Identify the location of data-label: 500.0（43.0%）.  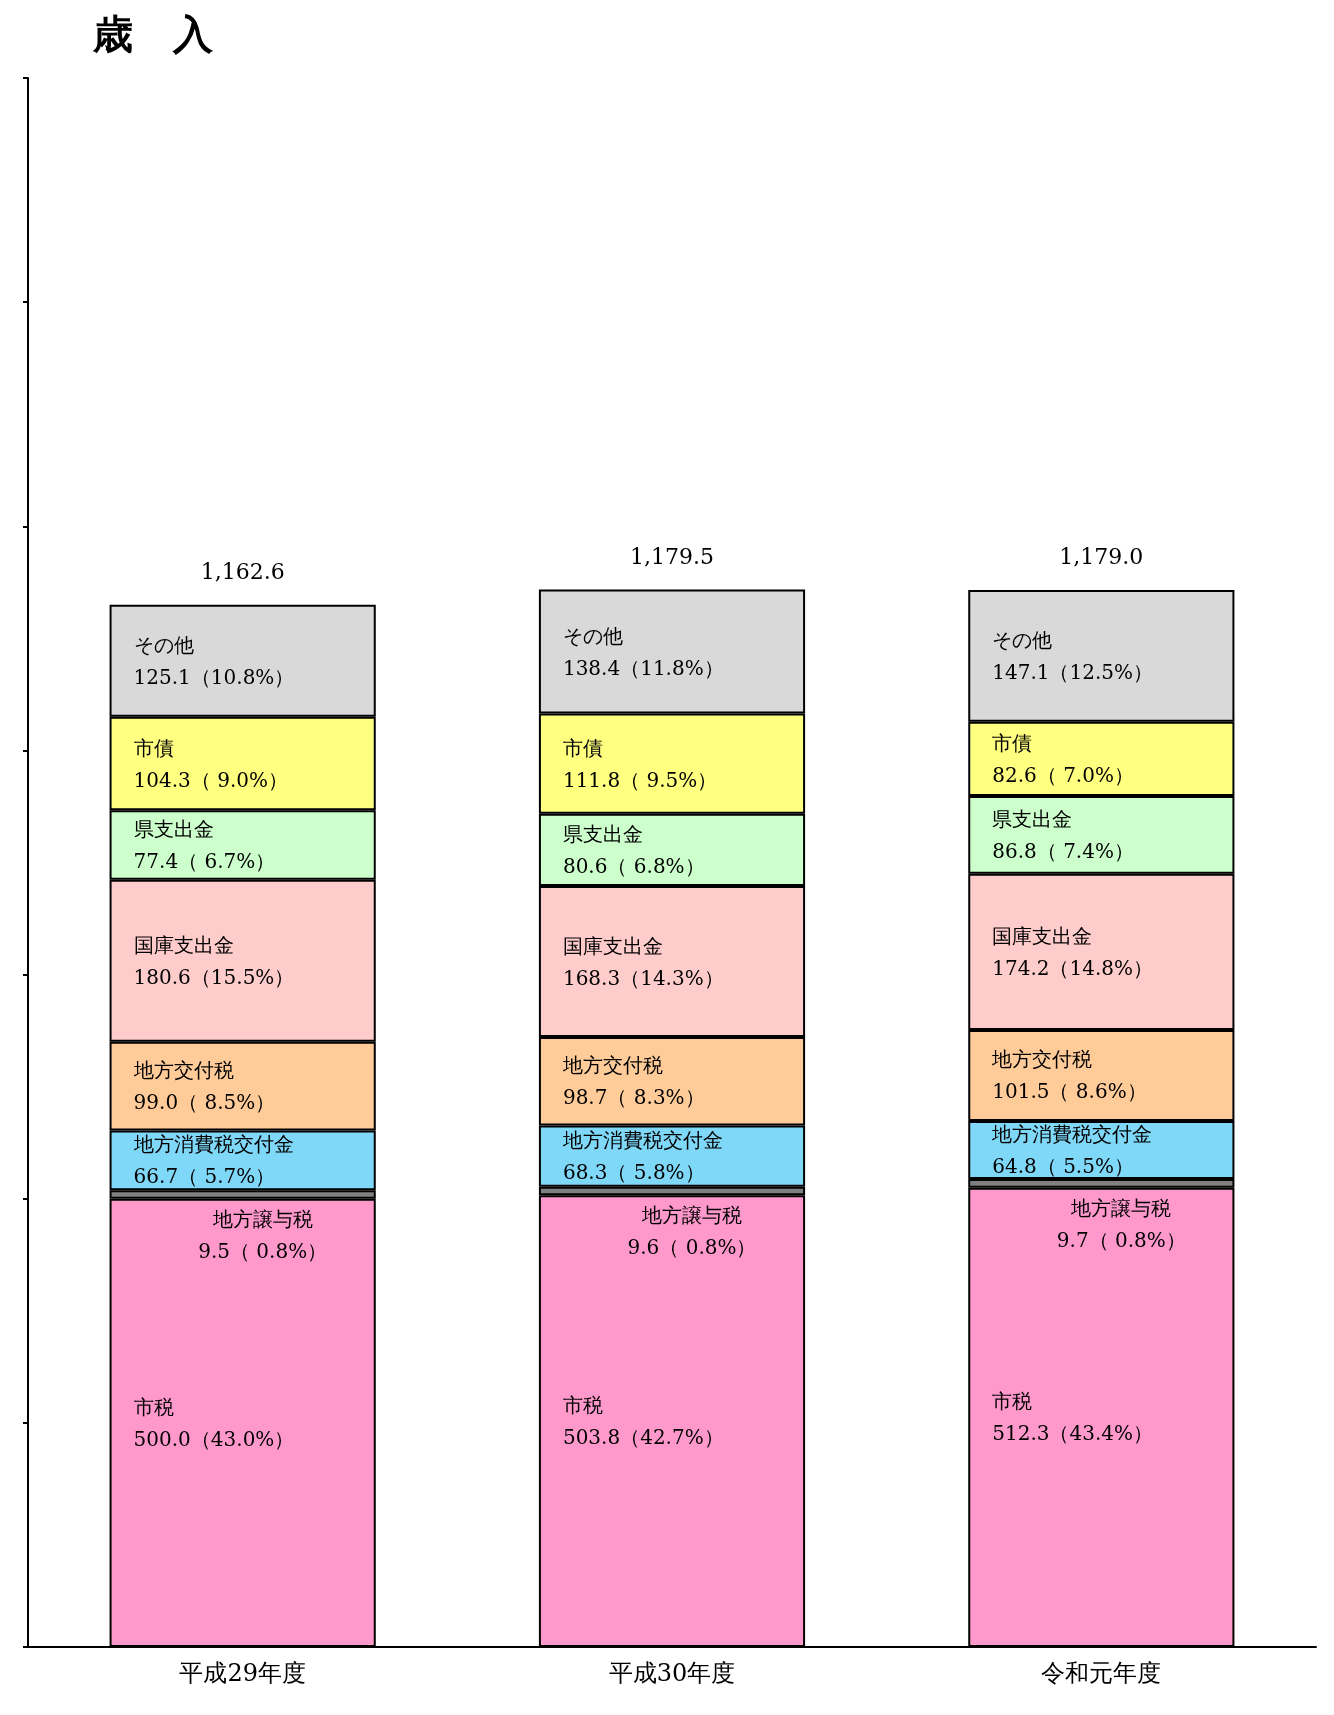
(214, 1438).